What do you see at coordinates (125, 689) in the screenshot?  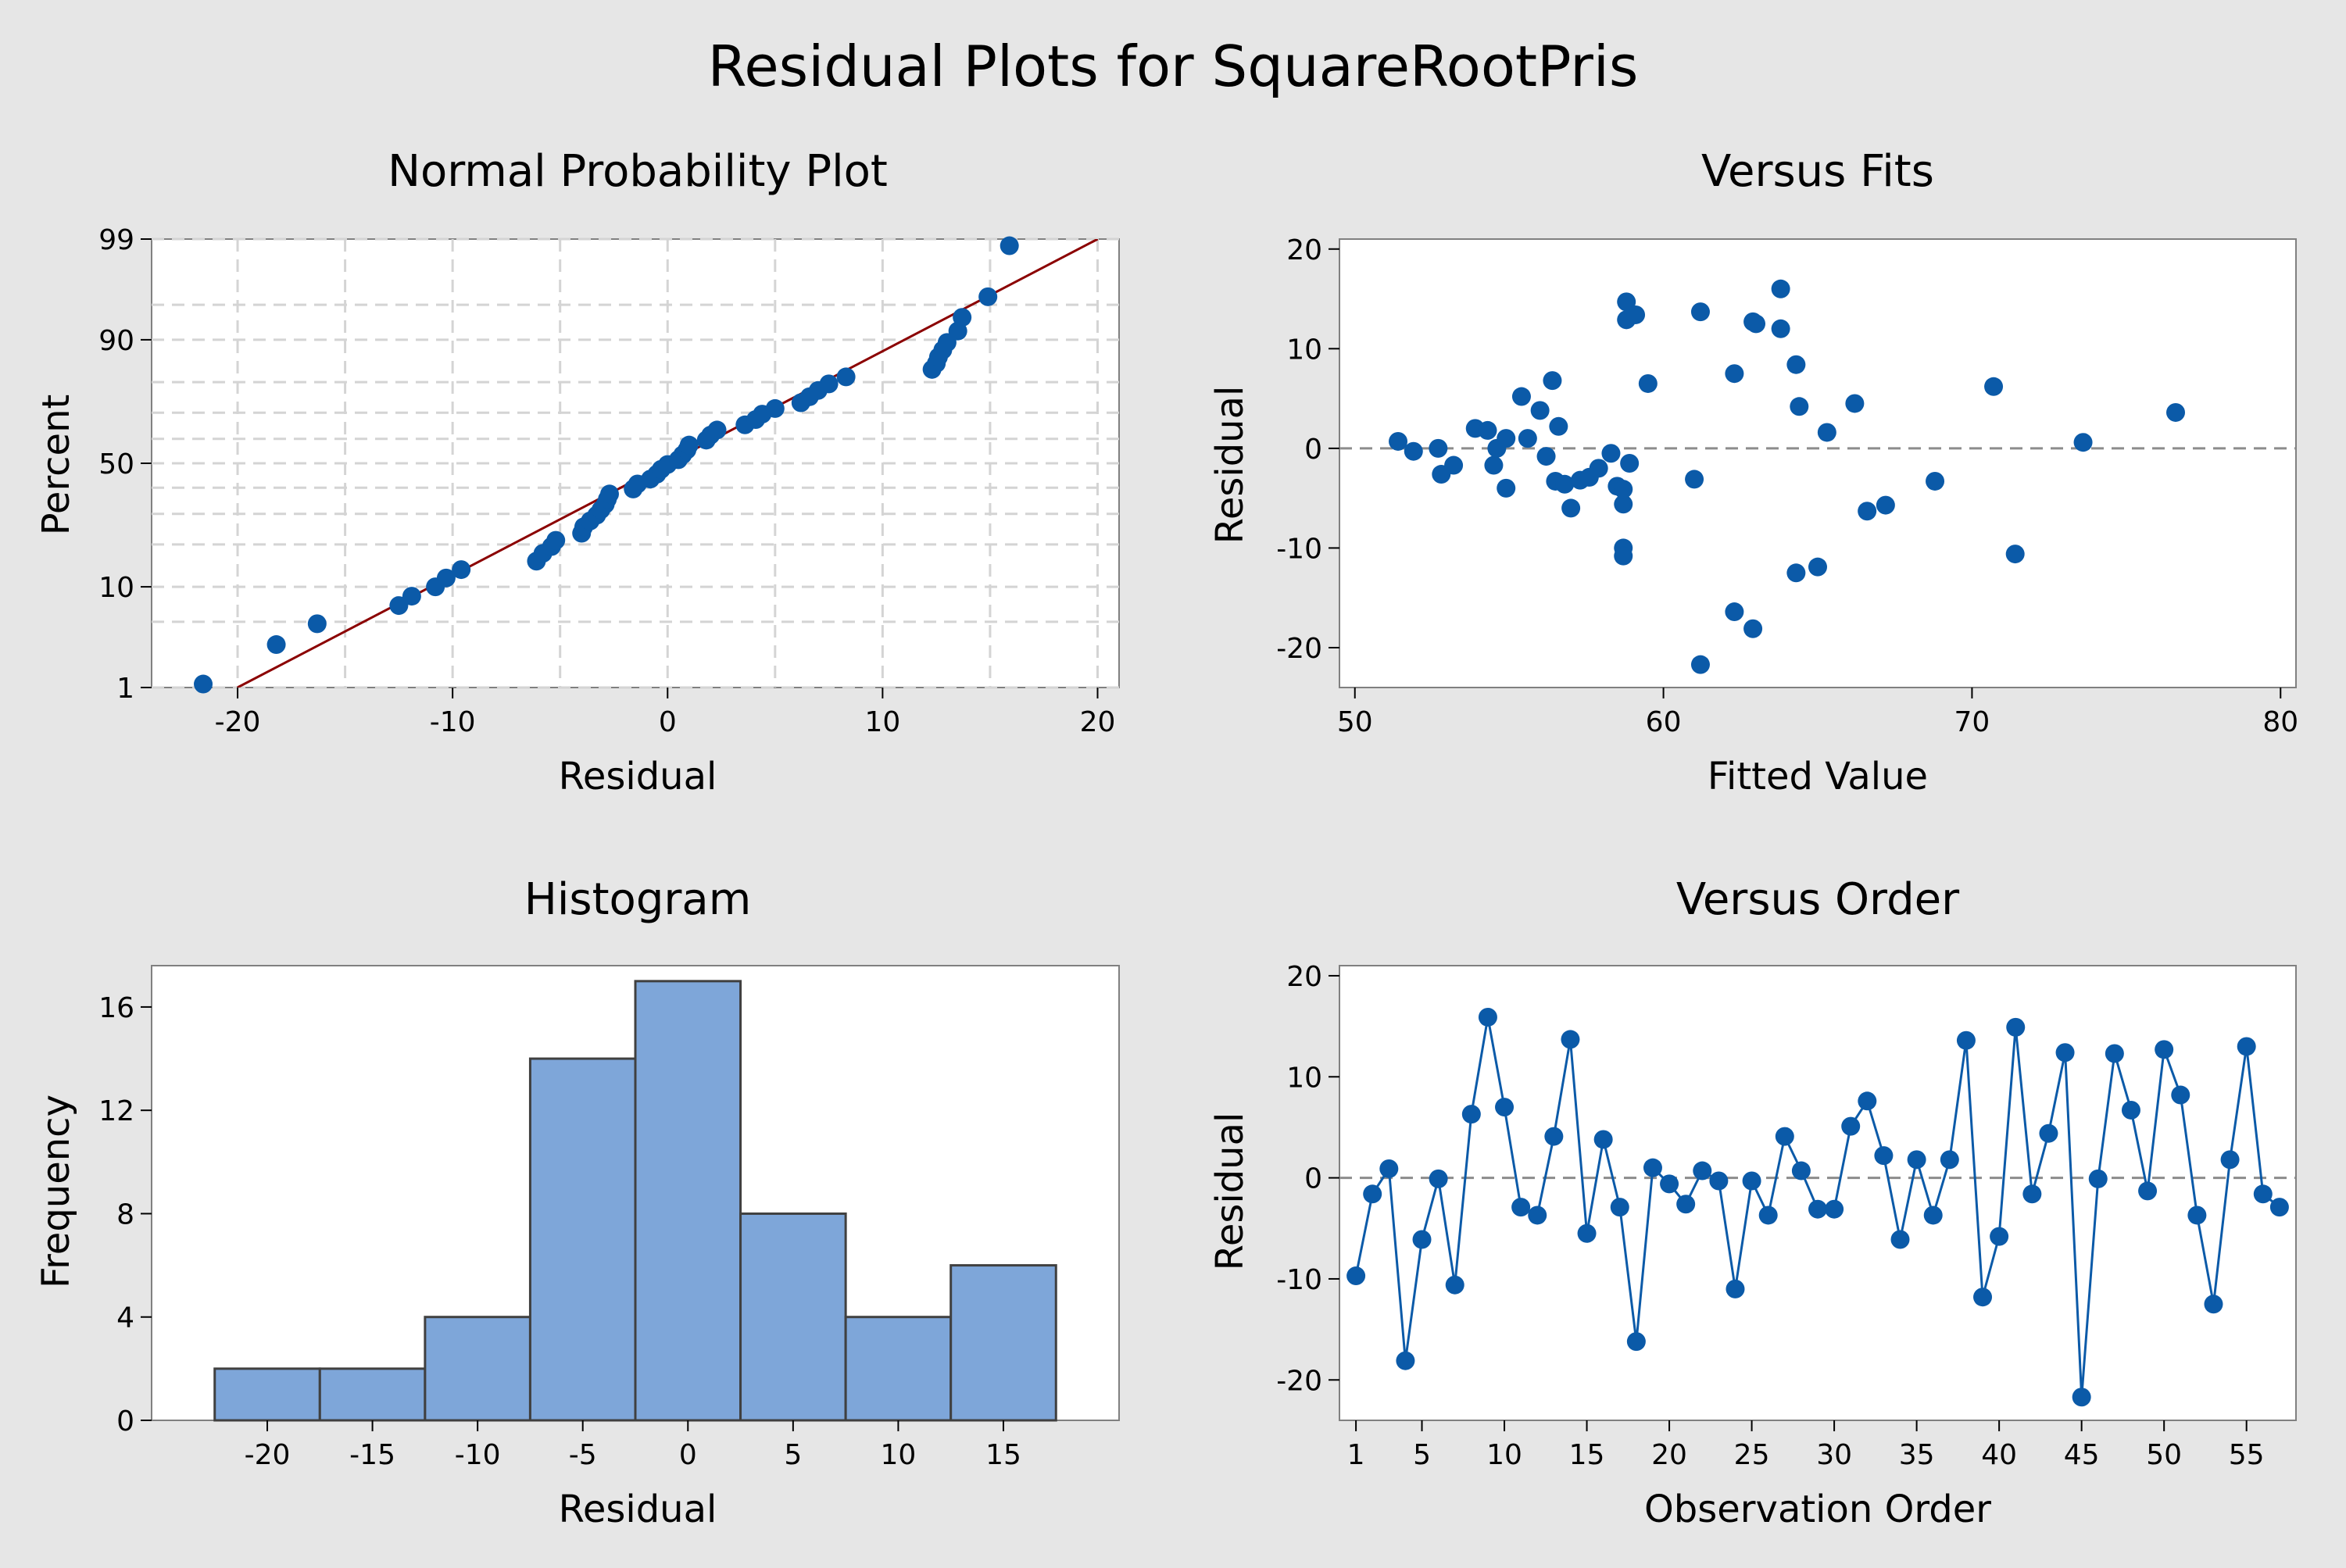 I see `npp-ytick-label: 1` at bounding box center [125, 689].